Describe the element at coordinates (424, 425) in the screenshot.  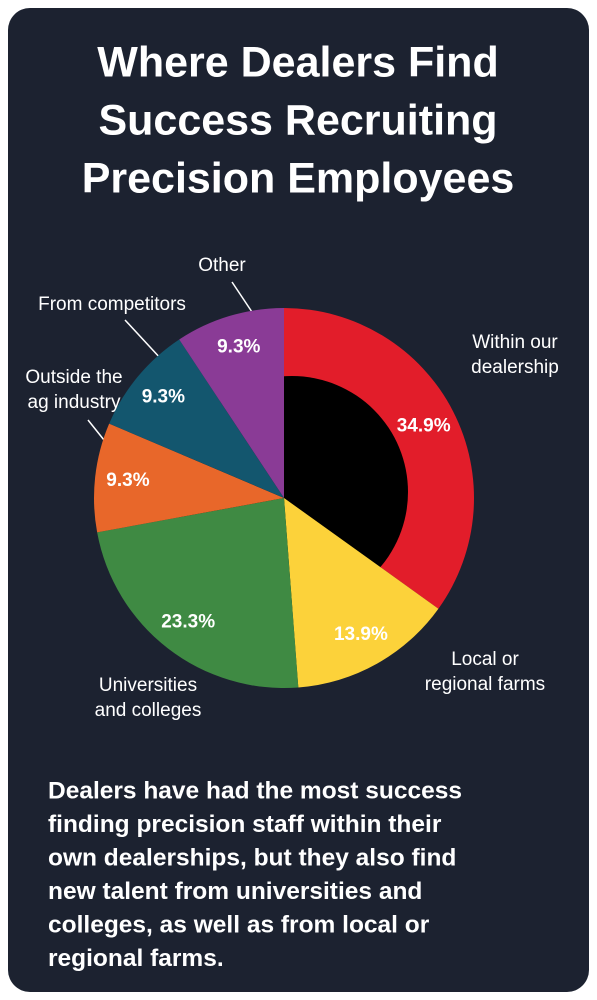
I see `value-label: 34.9%` at that location.